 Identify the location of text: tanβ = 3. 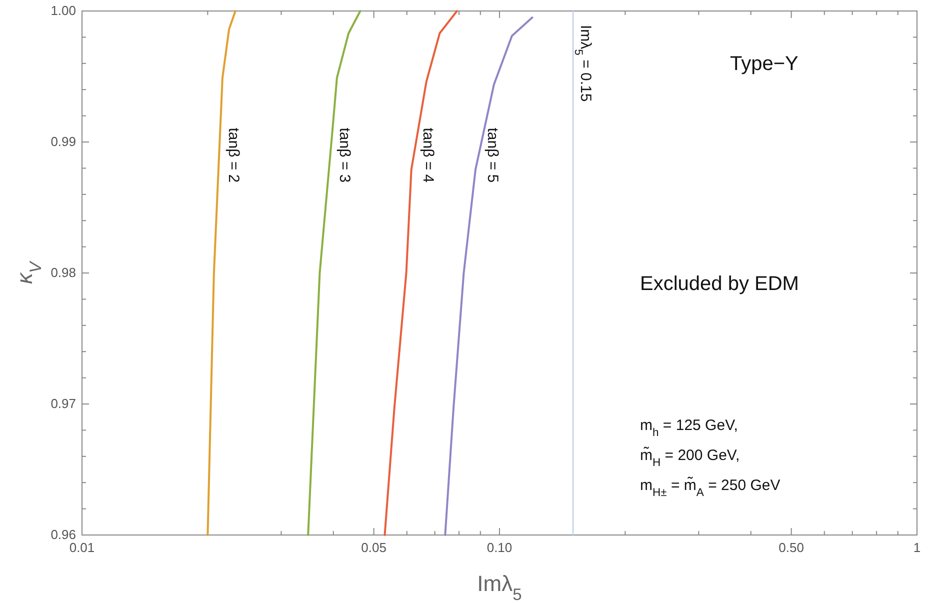
(345, 155).